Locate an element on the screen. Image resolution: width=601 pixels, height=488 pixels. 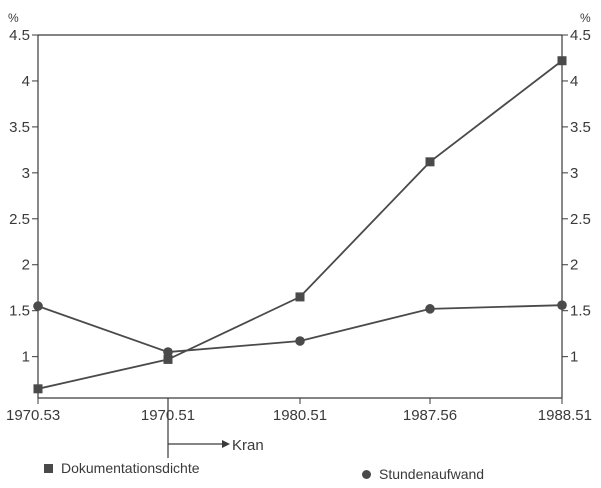
x-tick-label: 1980.51 is located at coordinates (300, 415).